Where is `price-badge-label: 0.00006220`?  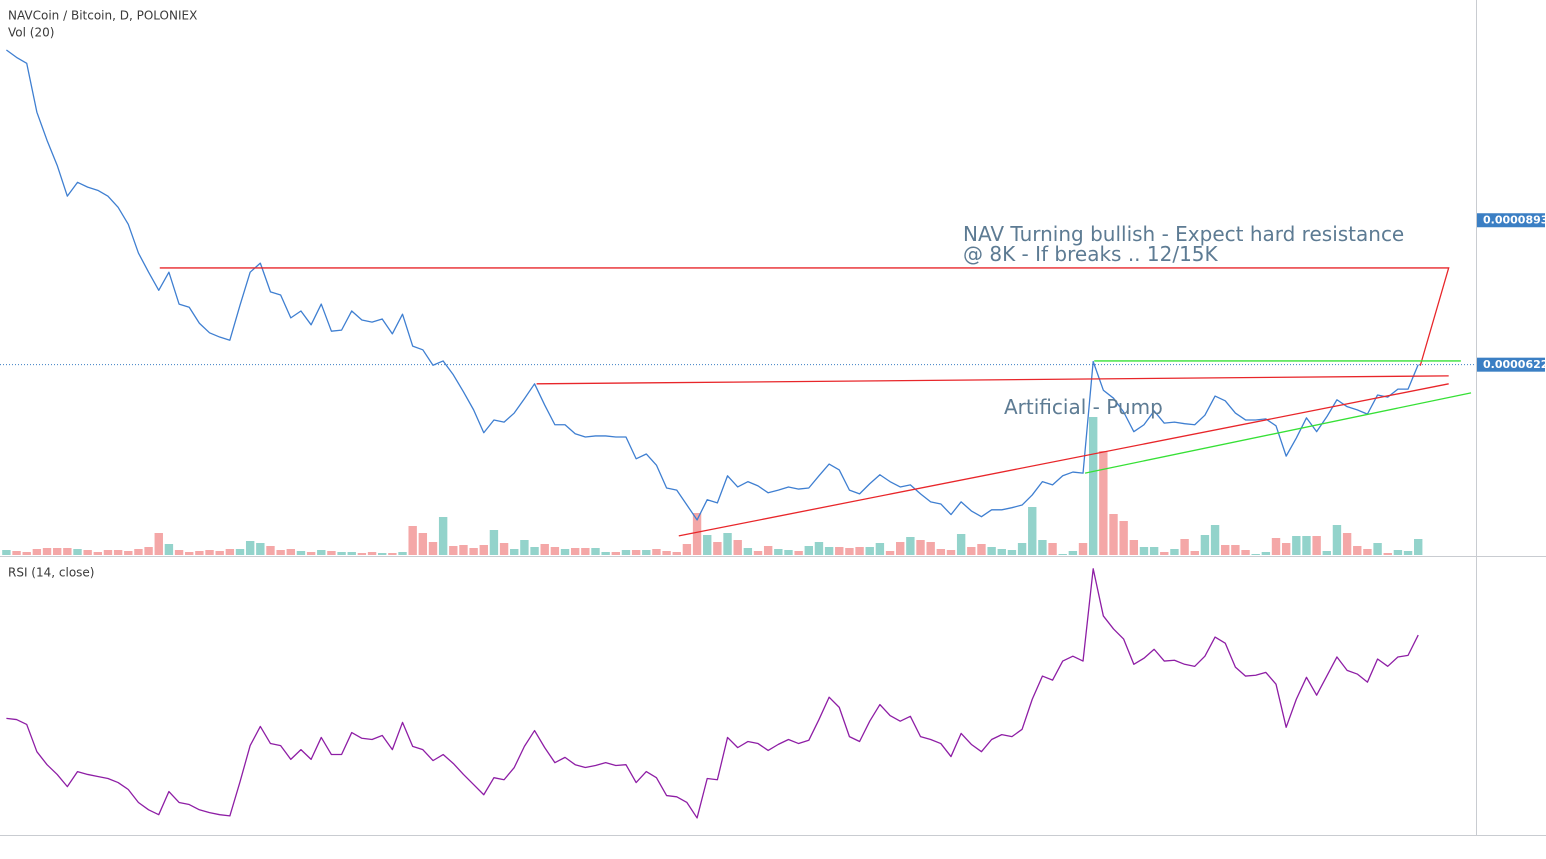
price-badge-label: 0.00006220 is located at coordinates (1514, 364).